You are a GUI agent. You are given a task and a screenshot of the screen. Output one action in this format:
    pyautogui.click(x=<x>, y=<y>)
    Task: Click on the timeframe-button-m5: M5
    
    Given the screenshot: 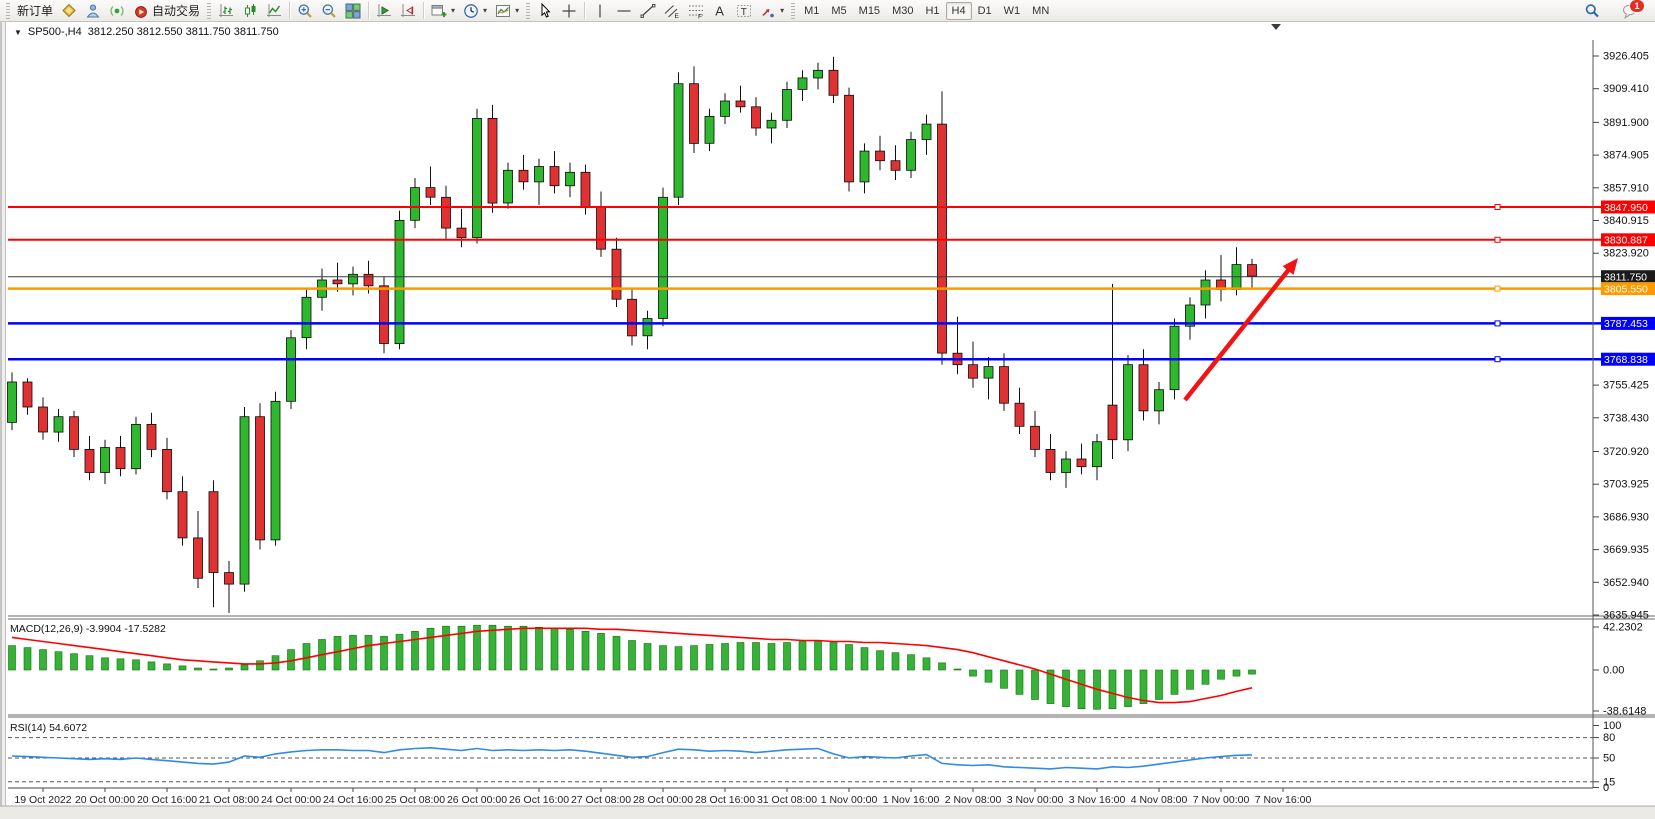 What is the action you would take?
    pyautogui.click(x=839, y=10)
    